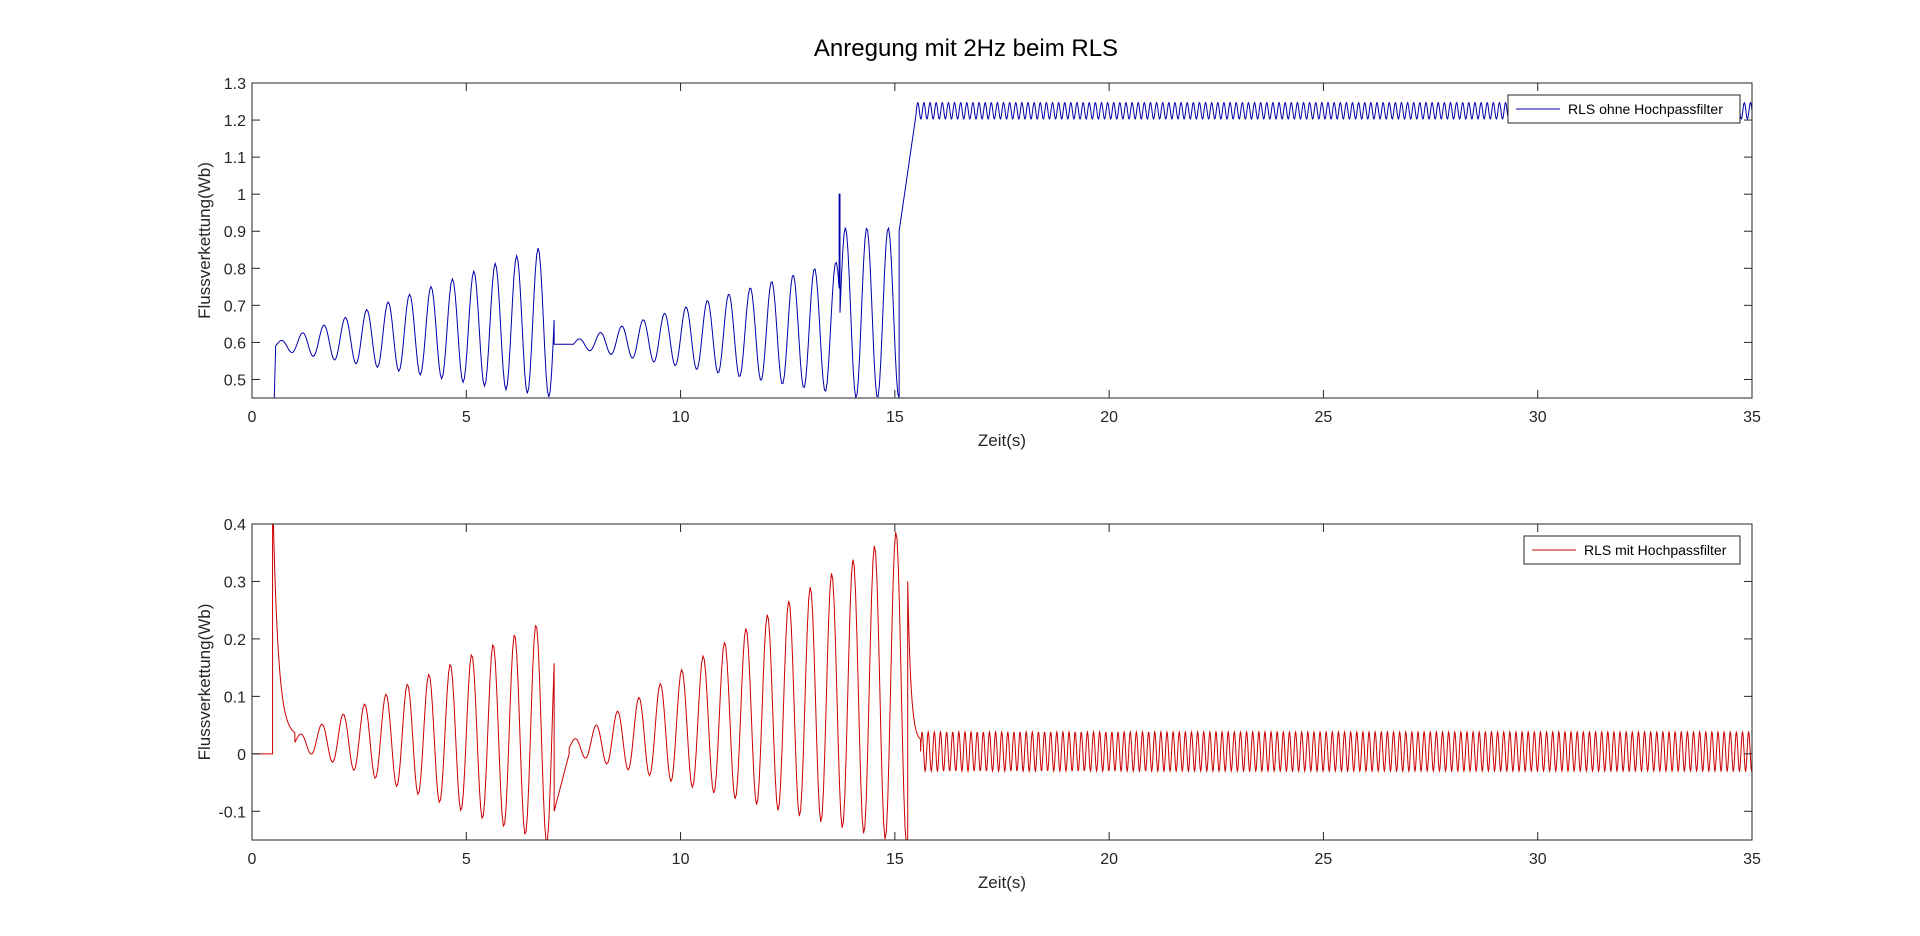 Image resolution: width=1920 pixels, height=936 pixels. Describe the element at coordinates (235, 121) in the screenshot. I see `y-tick-label: 1.2` at that location.